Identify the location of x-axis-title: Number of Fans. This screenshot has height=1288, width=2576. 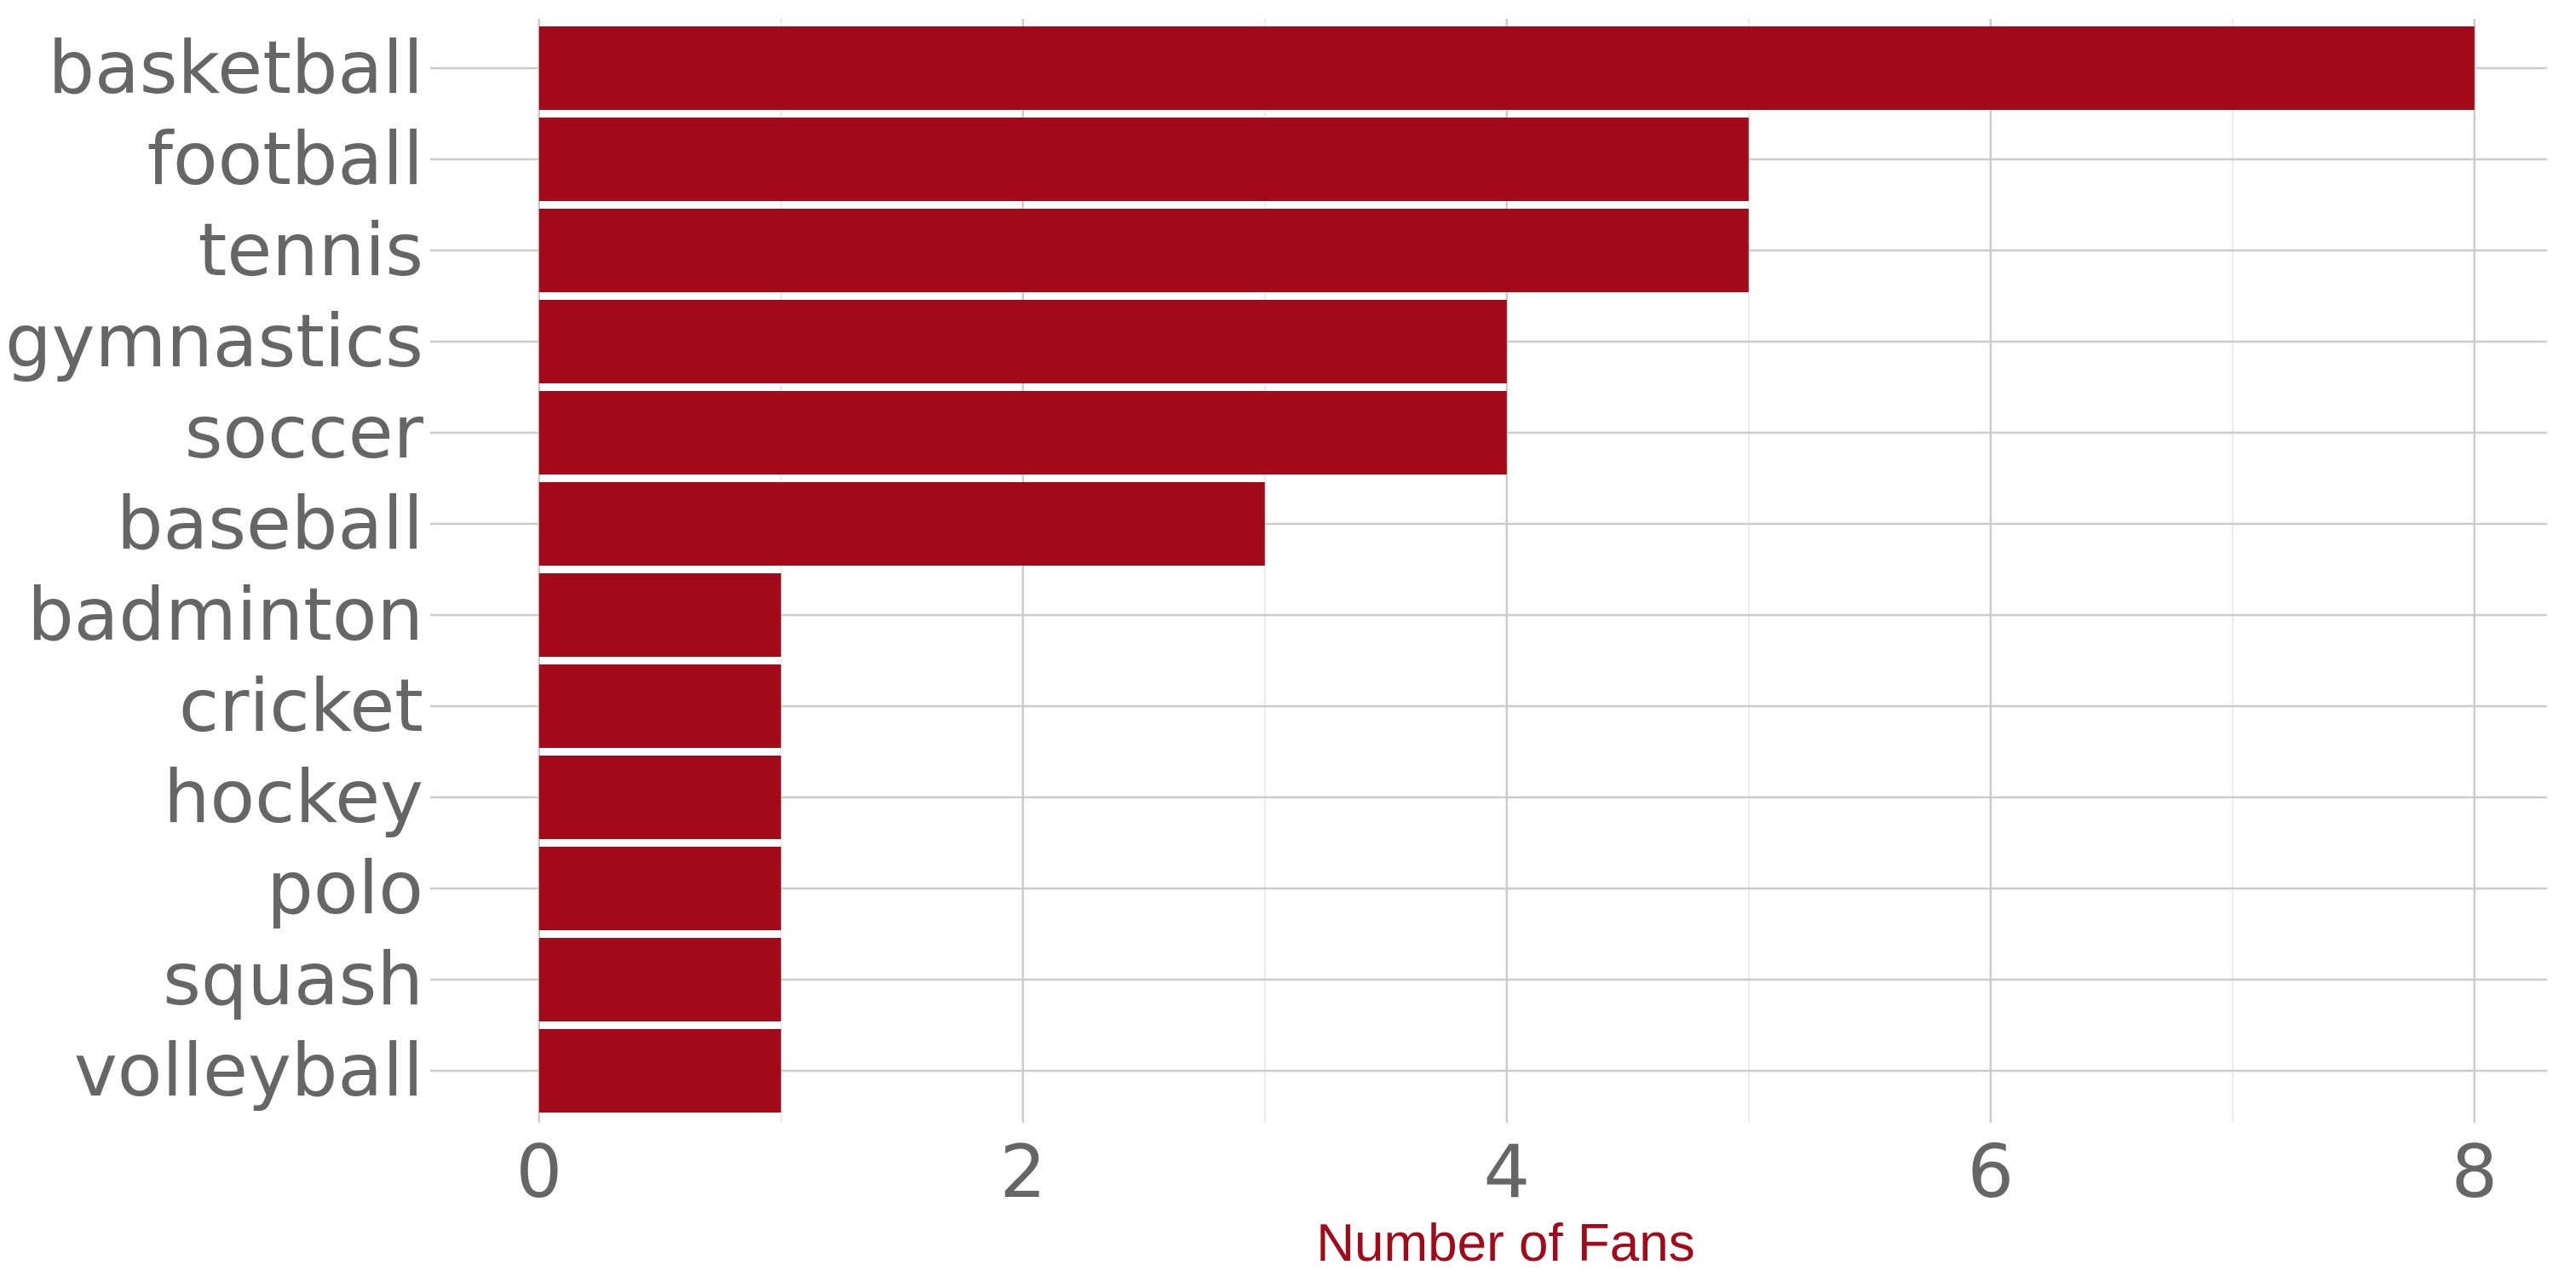
(1506, 1243).